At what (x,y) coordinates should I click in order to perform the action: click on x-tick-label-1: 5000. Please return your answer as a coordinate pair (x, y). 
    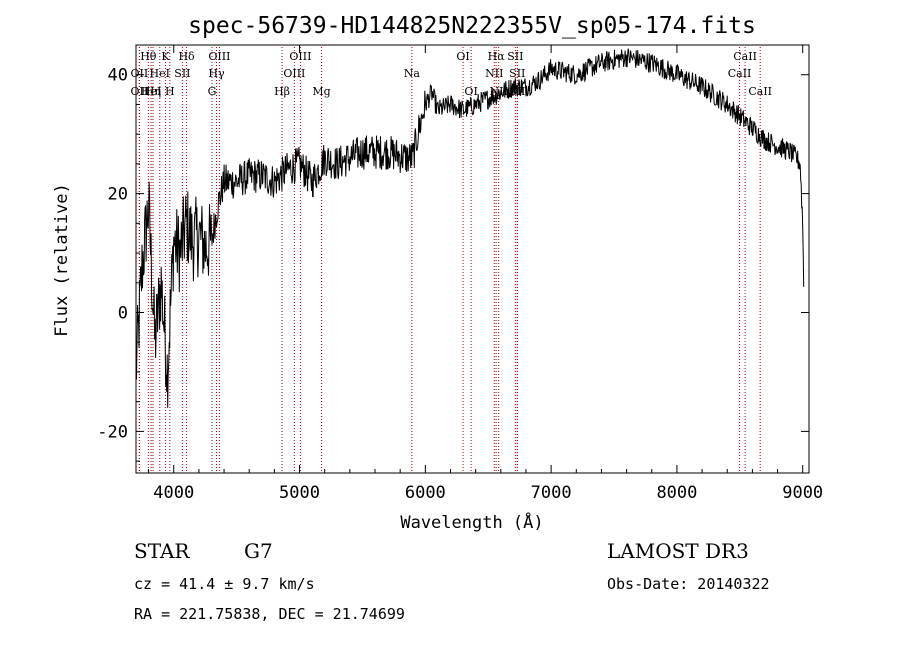
    Looking at the image, I should click on (299, 493).